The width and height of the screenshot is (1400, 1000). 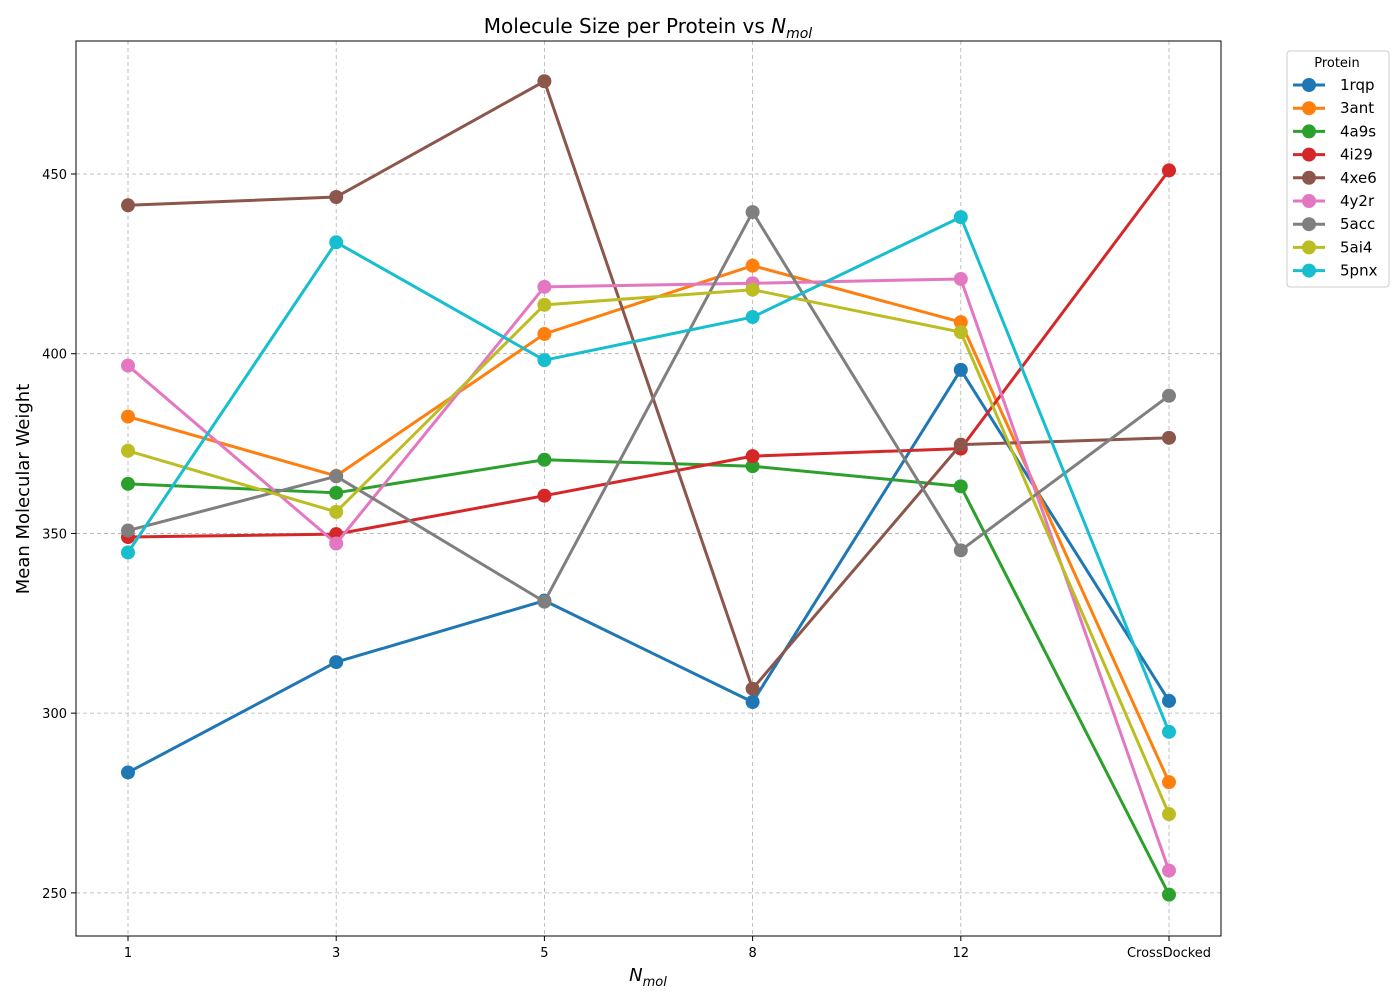 What do you see at coordinates (1356, 155) in the screenshot?
I see `legend-label: 4i29` at bounding box center [1356, 155].